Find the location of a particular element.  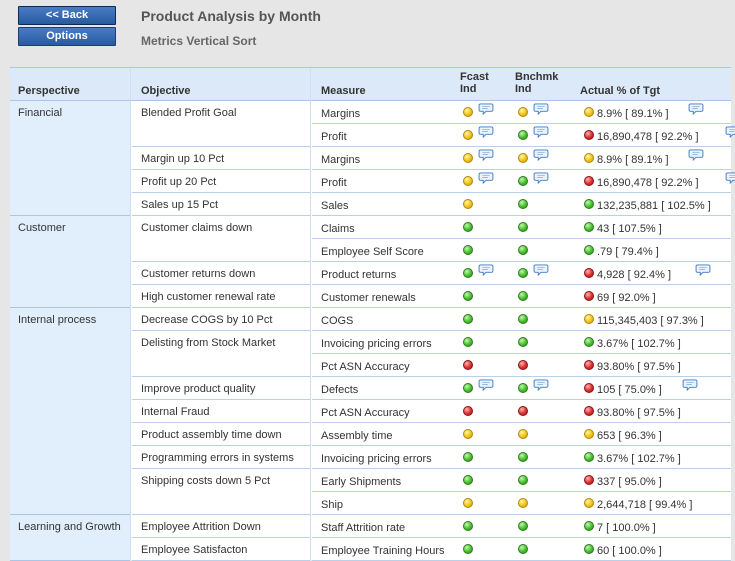

measure-label: Employee Training Hours is located at coordinates (383, 551).